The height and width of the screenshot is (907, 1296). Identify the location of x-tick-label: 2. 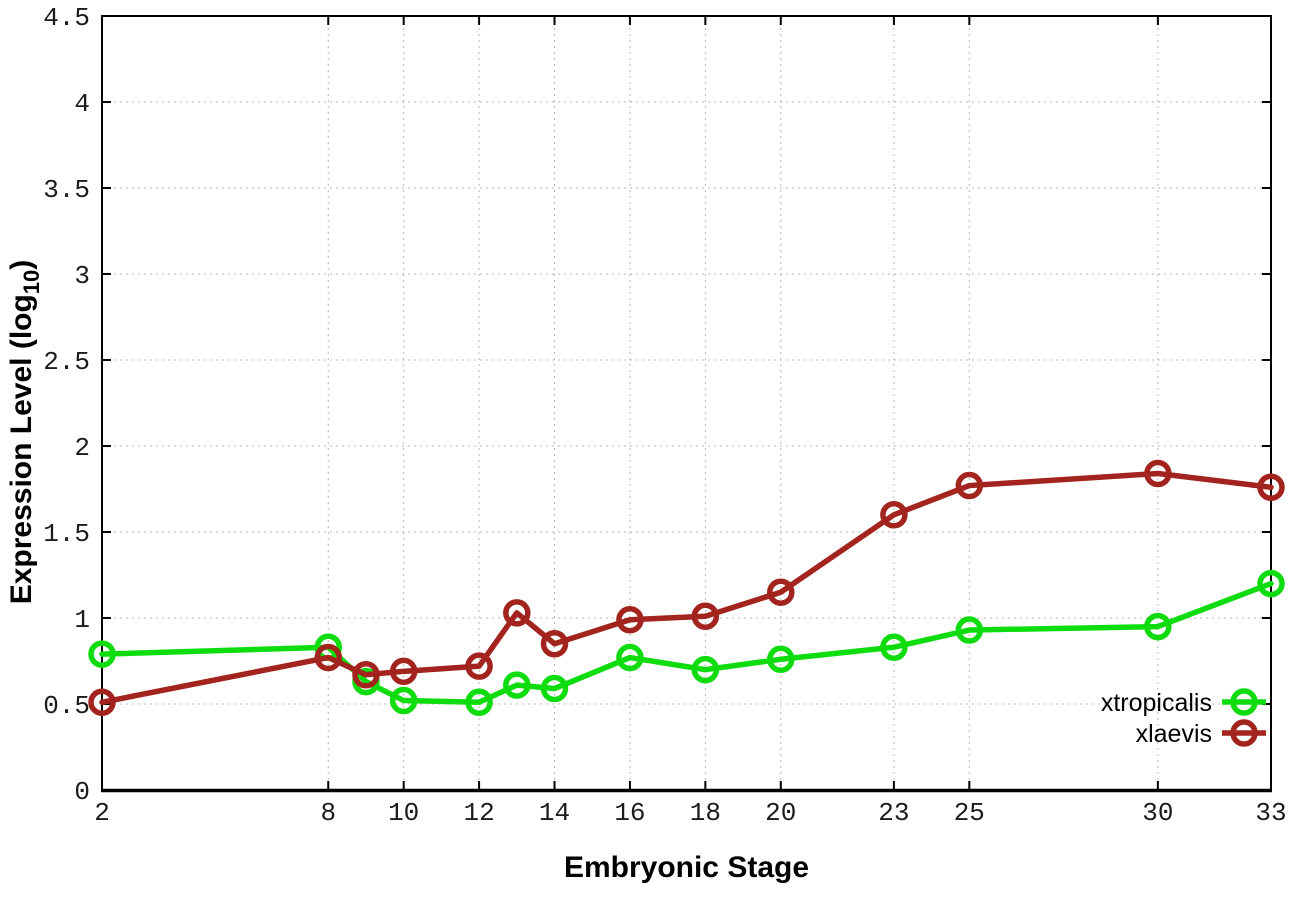
(102, 813).